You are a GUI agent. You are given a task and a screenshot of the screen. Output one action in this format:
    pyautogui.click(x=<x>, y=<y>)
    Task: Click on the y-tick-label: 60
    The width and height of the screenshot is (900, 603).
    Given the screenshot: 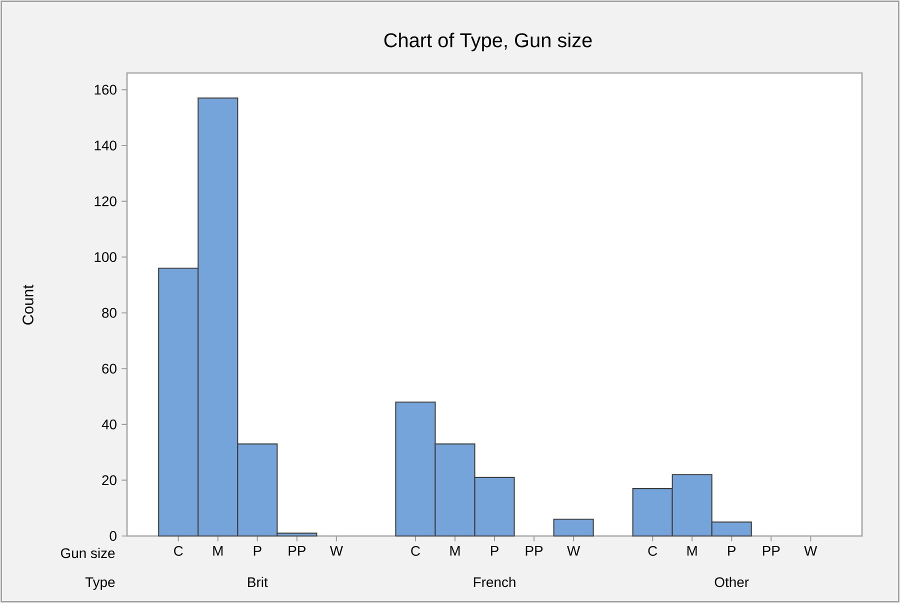 What is the action you would take?
    pyautogui.click(x=109, y=369)
    